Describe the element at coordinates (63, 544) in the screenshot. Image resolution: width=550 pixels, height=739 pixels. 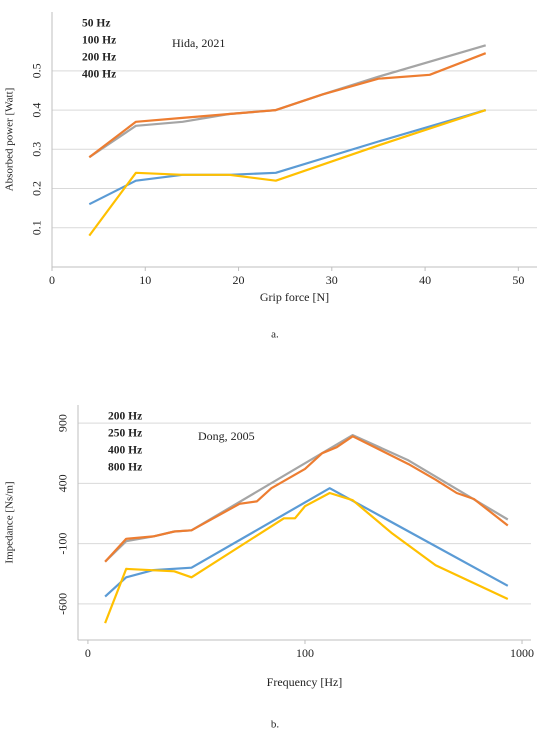
I see `y-tick-label: -100` at that location.